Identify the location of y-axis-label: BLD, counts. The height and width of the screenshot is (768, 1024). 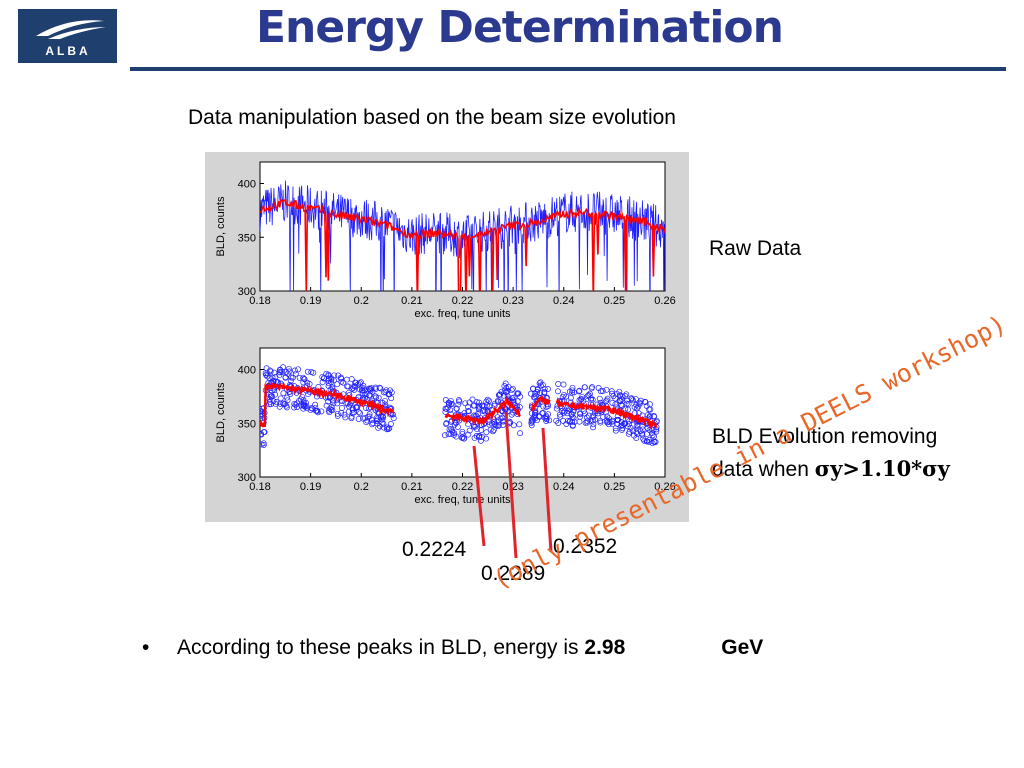
(221, 226).